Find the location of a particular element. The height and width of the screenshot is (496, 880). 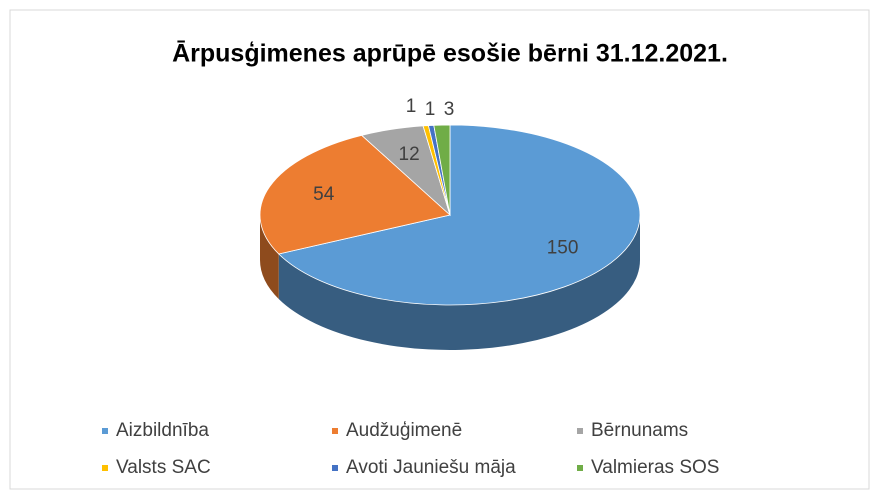

legend-label: Audžuģimenē is located at coordinates (404, 430).